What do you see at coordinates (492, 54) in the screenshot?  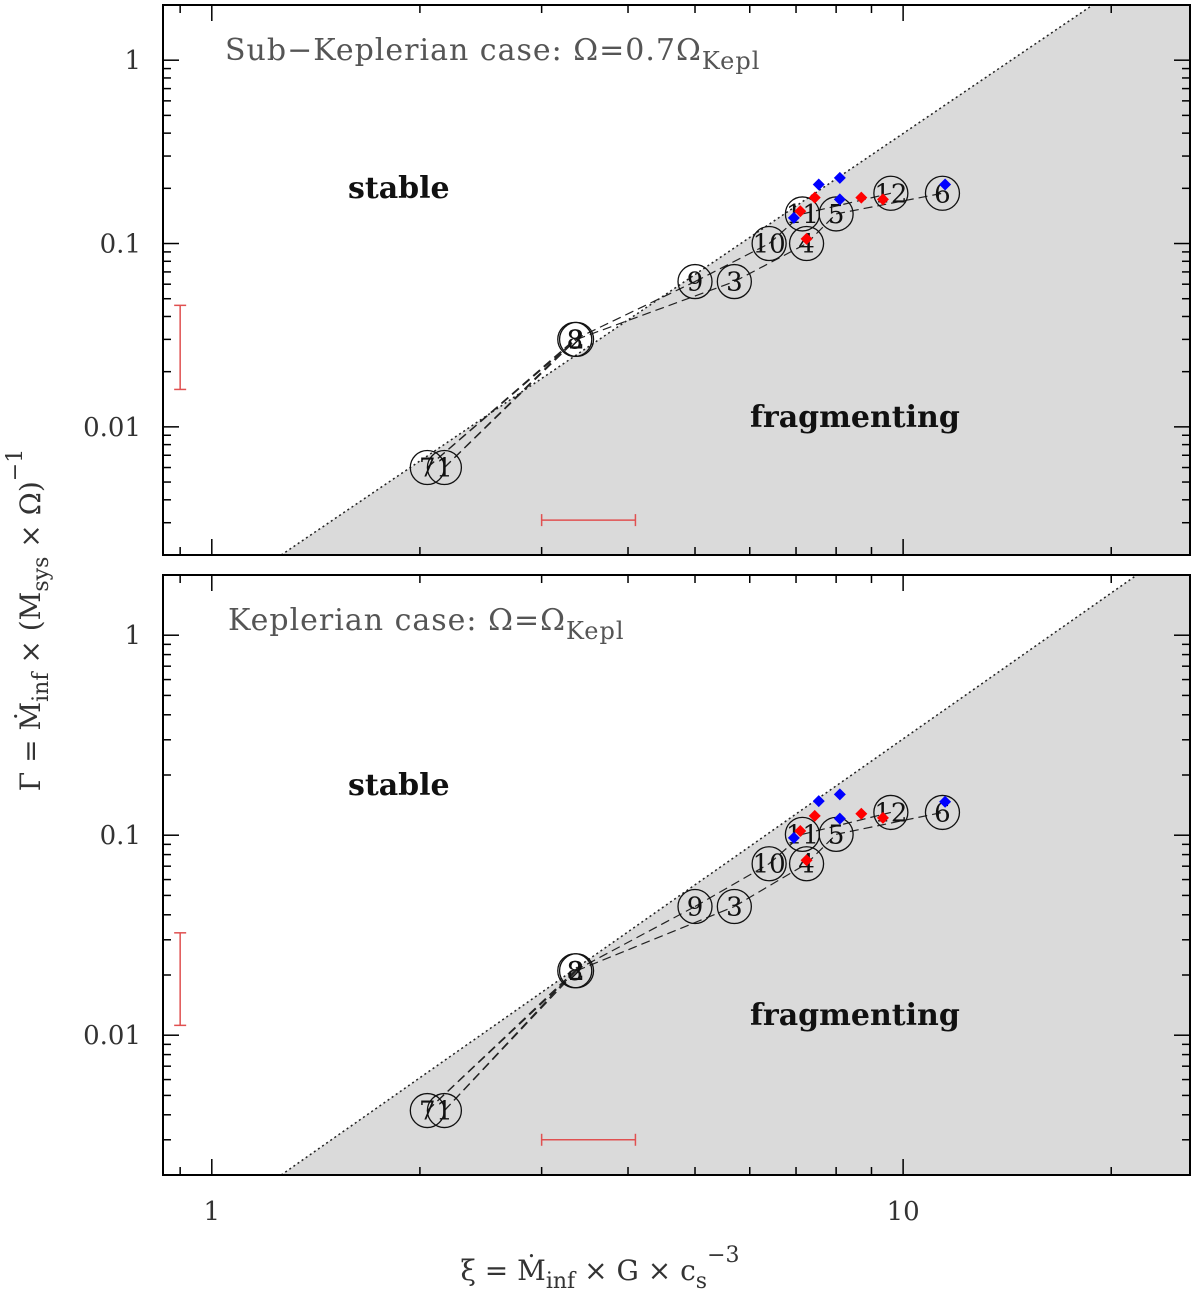 I see `case-title: Sub−Keplerian case: Ω=0.7ΩKepl` at bounding box center [492, 54].